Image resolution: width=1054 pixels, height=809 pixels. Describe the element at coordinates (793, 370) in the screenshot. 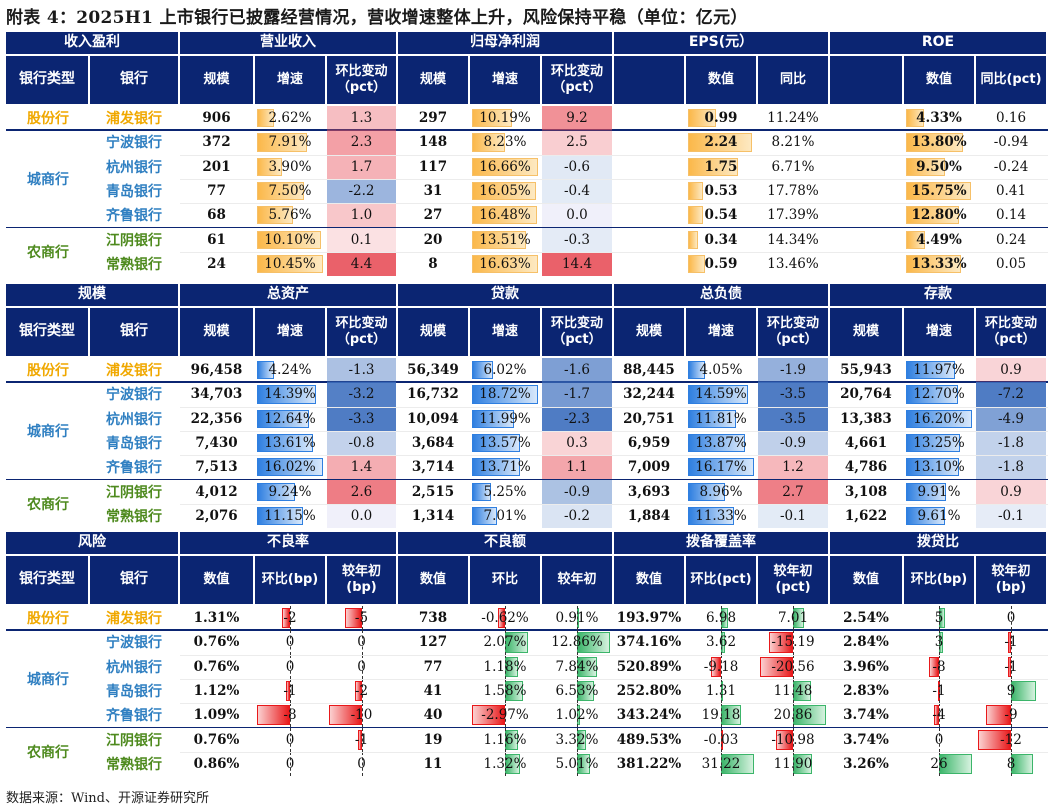

I see `data-cell: -1.9` at that location.